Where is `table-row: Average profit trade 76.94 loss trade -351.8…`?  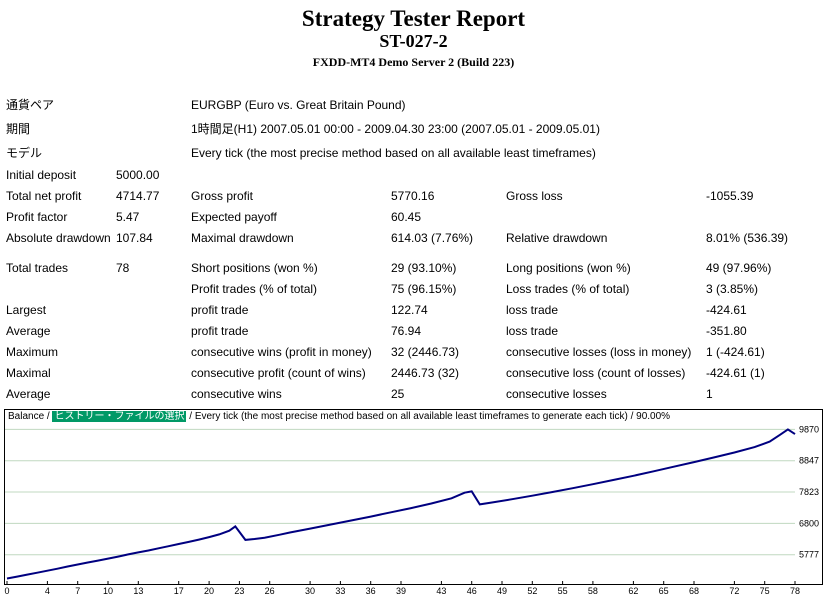 table-row: Average profit trade 76.94 loss trade -351.8… is located at coordinates (414, 330).